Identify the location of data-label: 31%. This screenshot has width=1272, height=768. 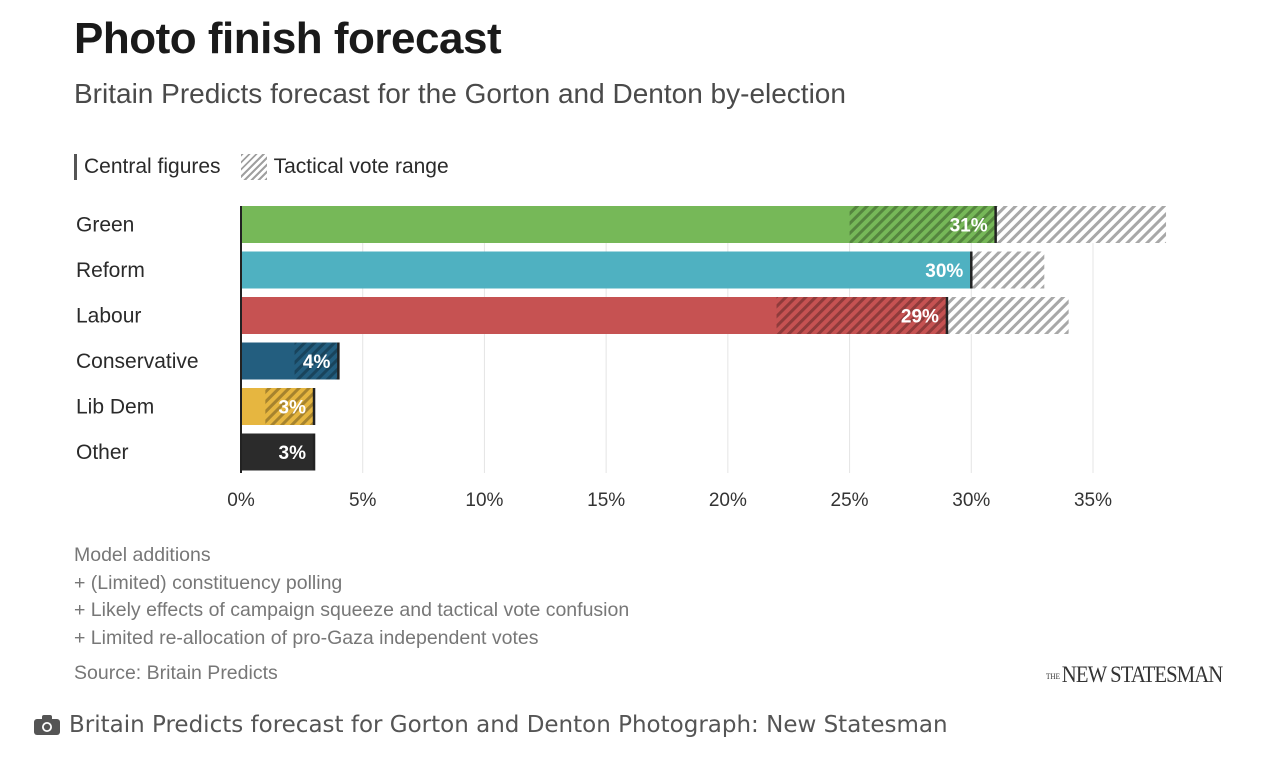
(969, 226).